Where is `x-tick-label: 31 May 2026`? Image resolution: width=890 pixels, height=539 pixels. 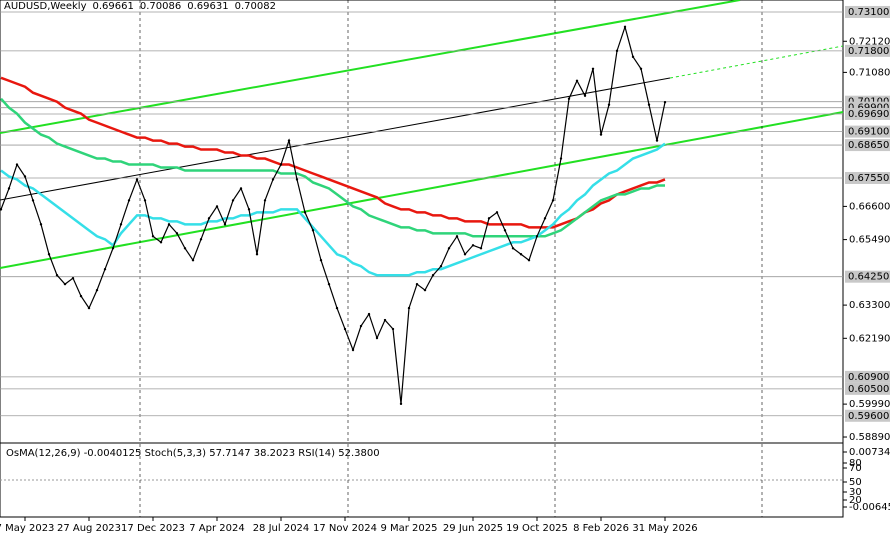 x-tick-label: 31 May 2026 is located at coordinates (664, 528).